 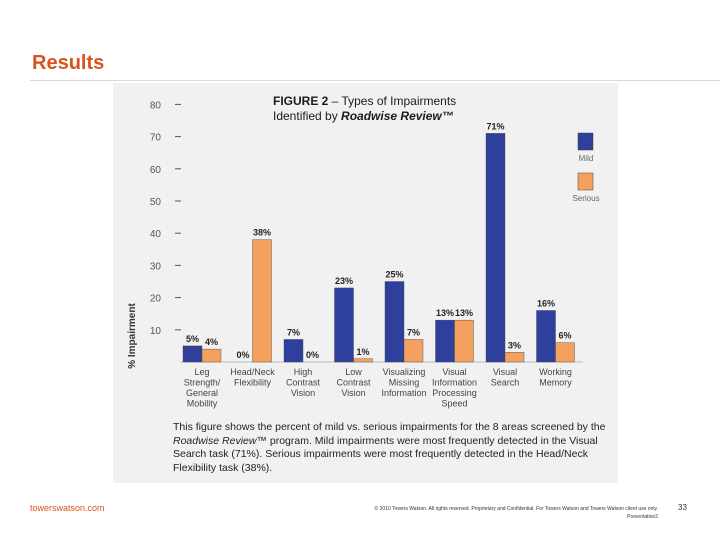 I want to click on category-label-line: Low, so click(x=353, y=372).